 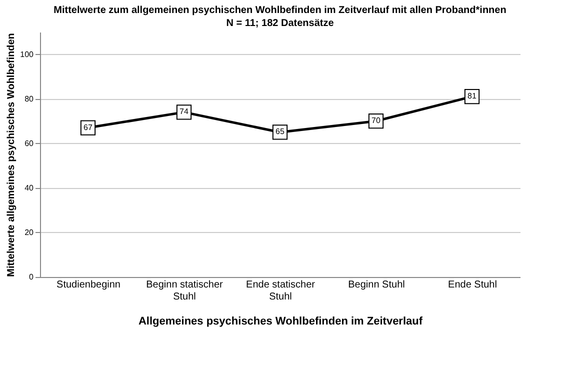 What do you see at coordinates (280, 10) in the screenshot?
I see `chart-title: Mittelwerte zum allgemeinen psychischen Wohlbefinden im Zeitverlauf mit allen Proband*innen` at bounding box center [280, 10].